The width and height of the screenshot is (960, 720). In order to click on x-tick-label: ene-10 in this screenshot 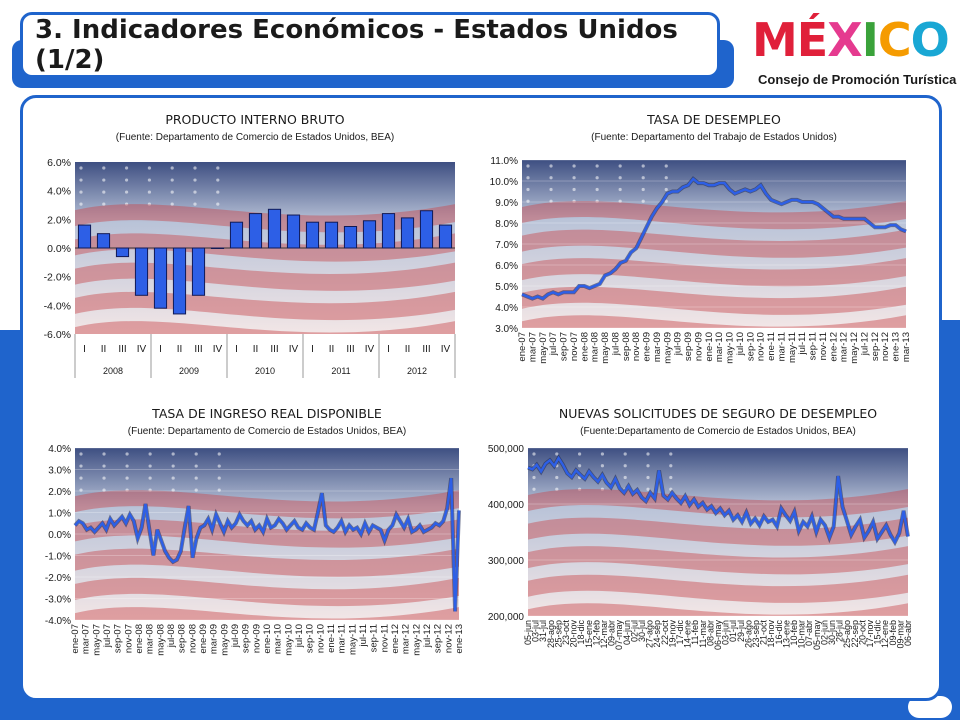, I will do `click(709, 347)`.